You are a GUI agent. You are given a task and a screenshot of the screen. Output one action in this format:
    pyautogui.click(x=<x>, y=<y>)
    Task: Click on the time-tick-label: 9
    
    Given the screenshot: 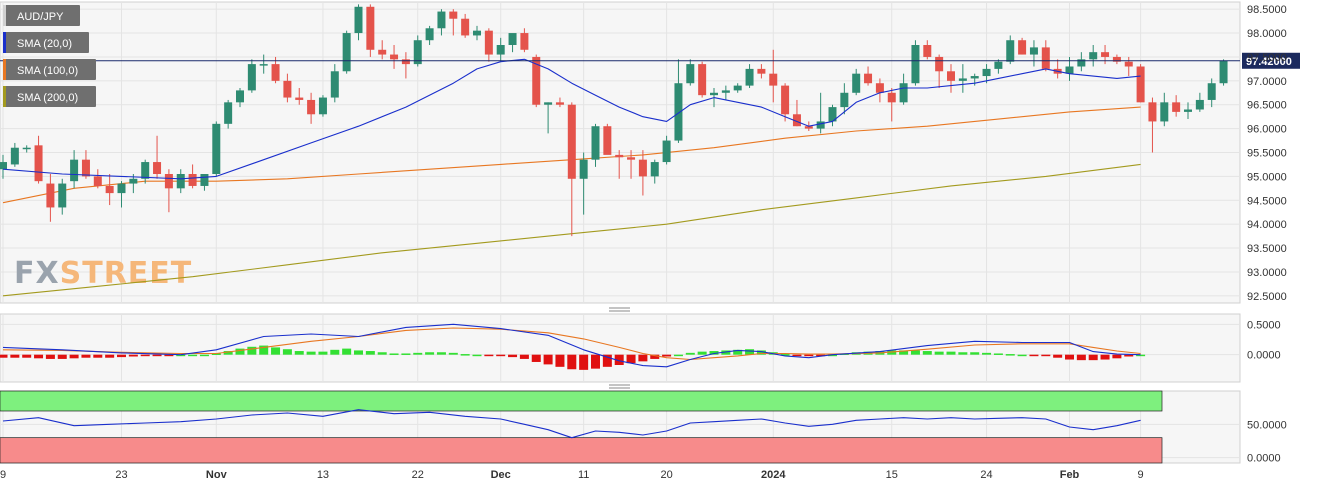 What is the action you would take?
    pyautogui.click(x=3, y=475)
    